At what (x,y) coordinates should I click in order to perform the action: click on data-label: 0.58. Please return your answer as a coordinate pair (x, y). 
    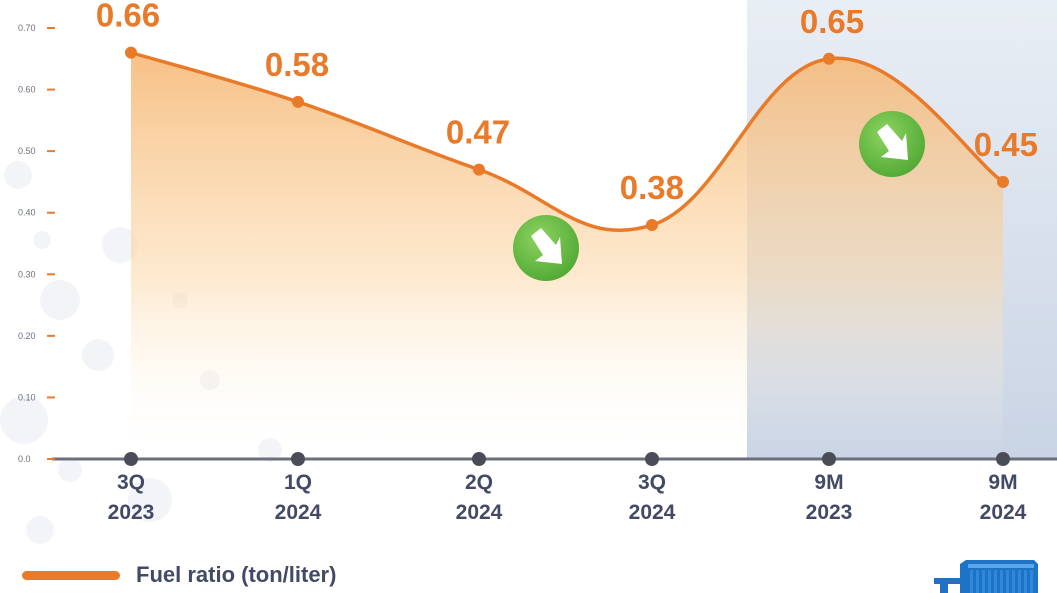
    Looking at the image, I should click on (297, 64).